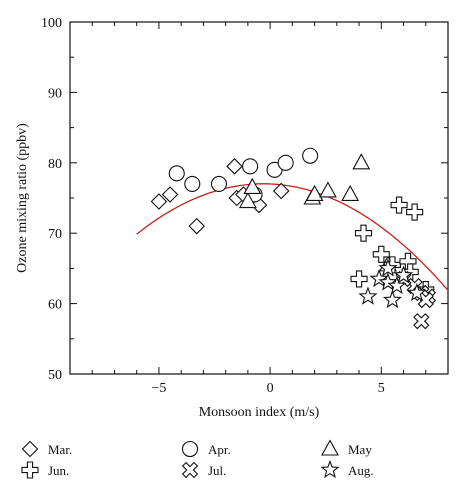 The image size is (464, 500). What do you see at coordinates (55, 164) in the screenshot?
I see `y-tick-label: 80` at bounding box center [55, 164].